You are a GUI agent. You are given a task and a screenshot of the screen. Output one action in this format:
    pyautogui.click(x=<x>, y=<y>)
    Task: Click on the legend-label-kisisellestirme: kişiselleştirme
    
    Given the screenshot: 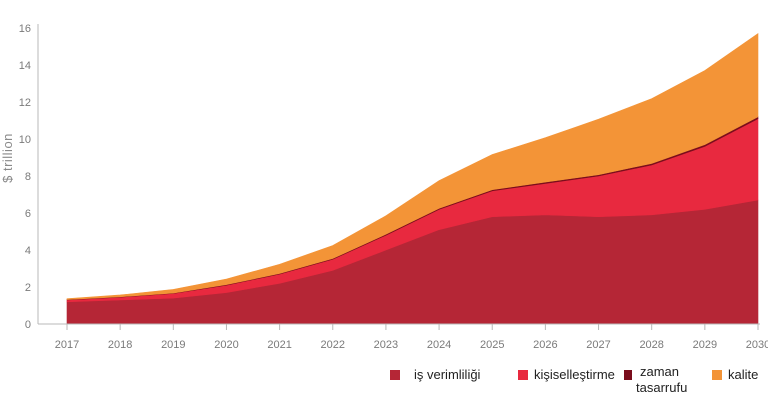 What is the action you would take?
    pyautogui.click(x=574, y=374)
    